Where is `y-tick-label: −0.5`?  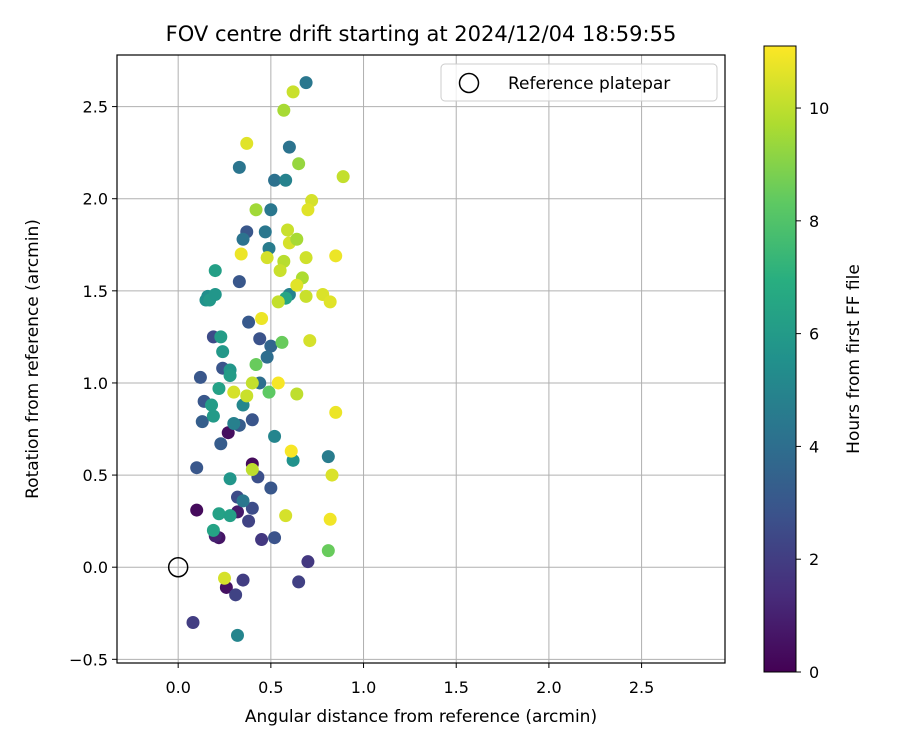 y-tick-label: −0.5 is located at coordinates (88, 659).